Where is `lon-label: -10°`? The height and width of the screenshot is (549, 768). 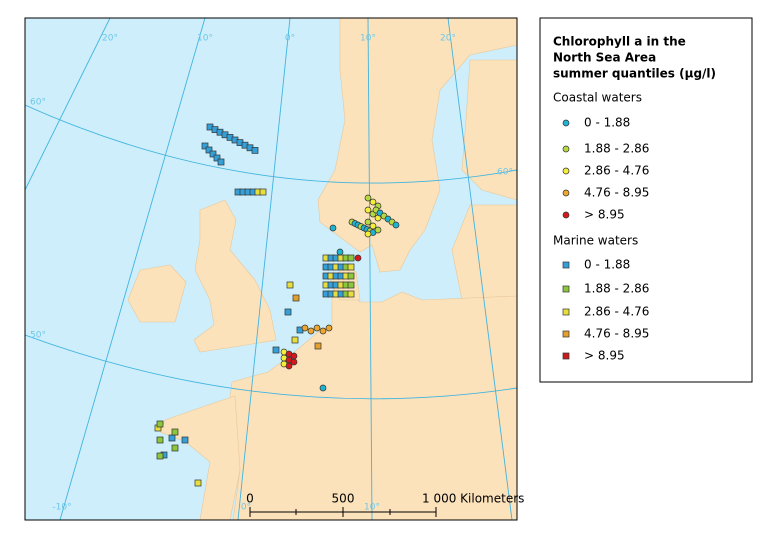
lon-label: -10° is located at coordinates (61, 508).